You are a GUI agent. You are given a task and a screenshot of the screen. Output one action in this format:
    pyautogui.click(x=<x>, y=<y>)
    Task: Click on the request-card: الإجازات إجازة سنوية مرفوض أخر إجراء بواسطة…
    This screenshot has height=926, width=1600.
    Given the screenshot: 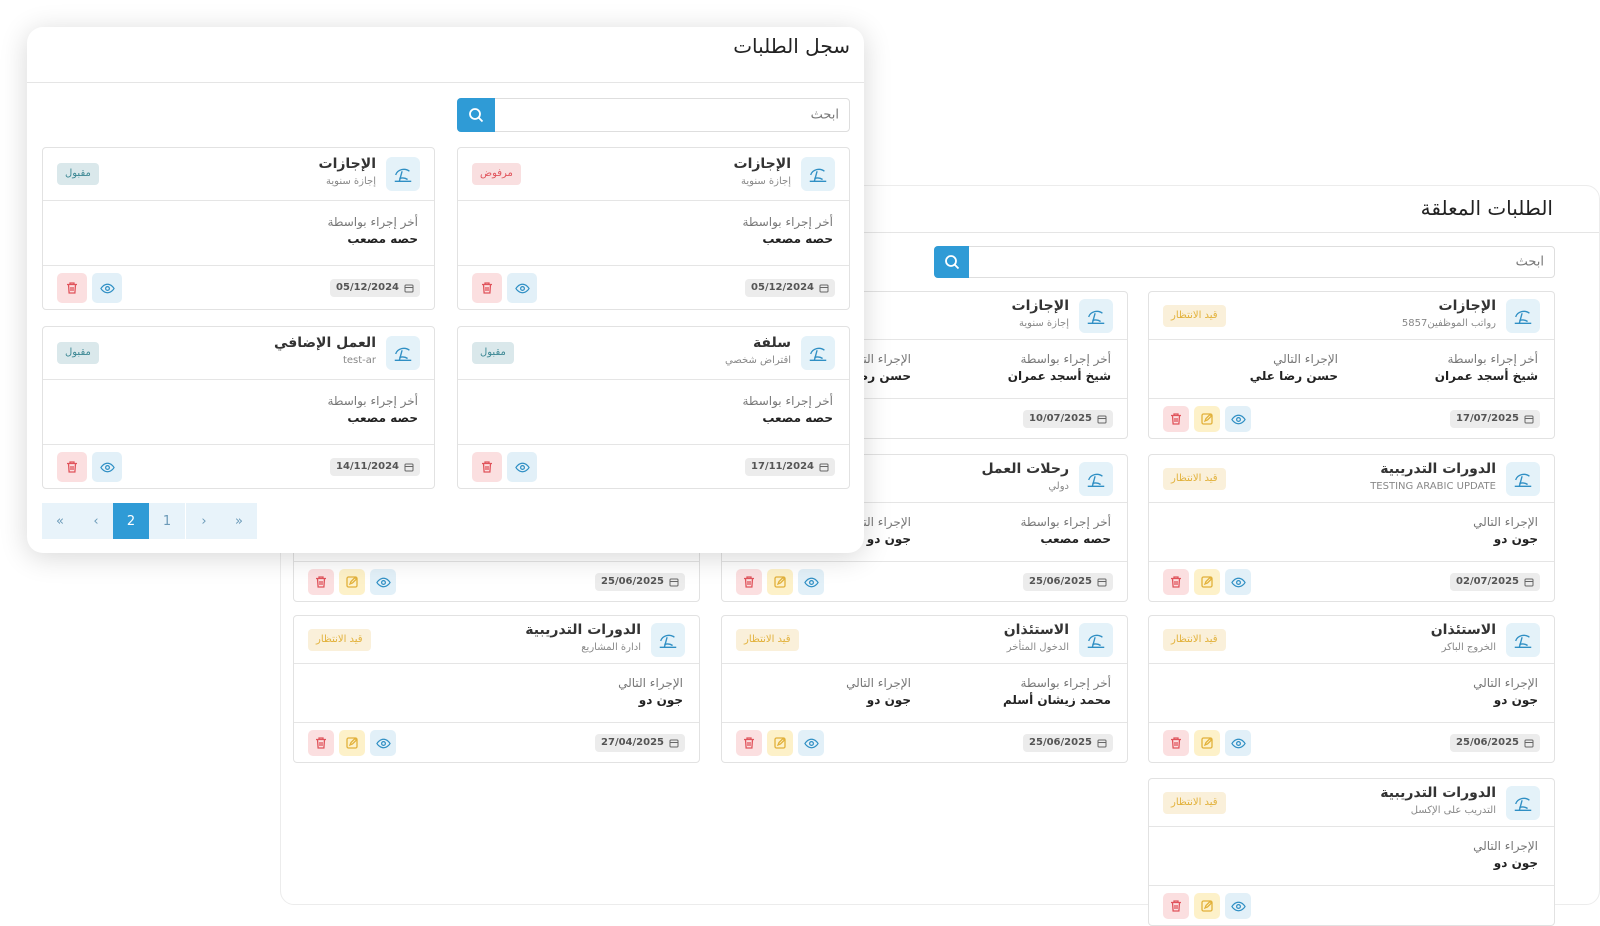 What is the action you would take?
    pyautogui.click(x=653, y=228)
    